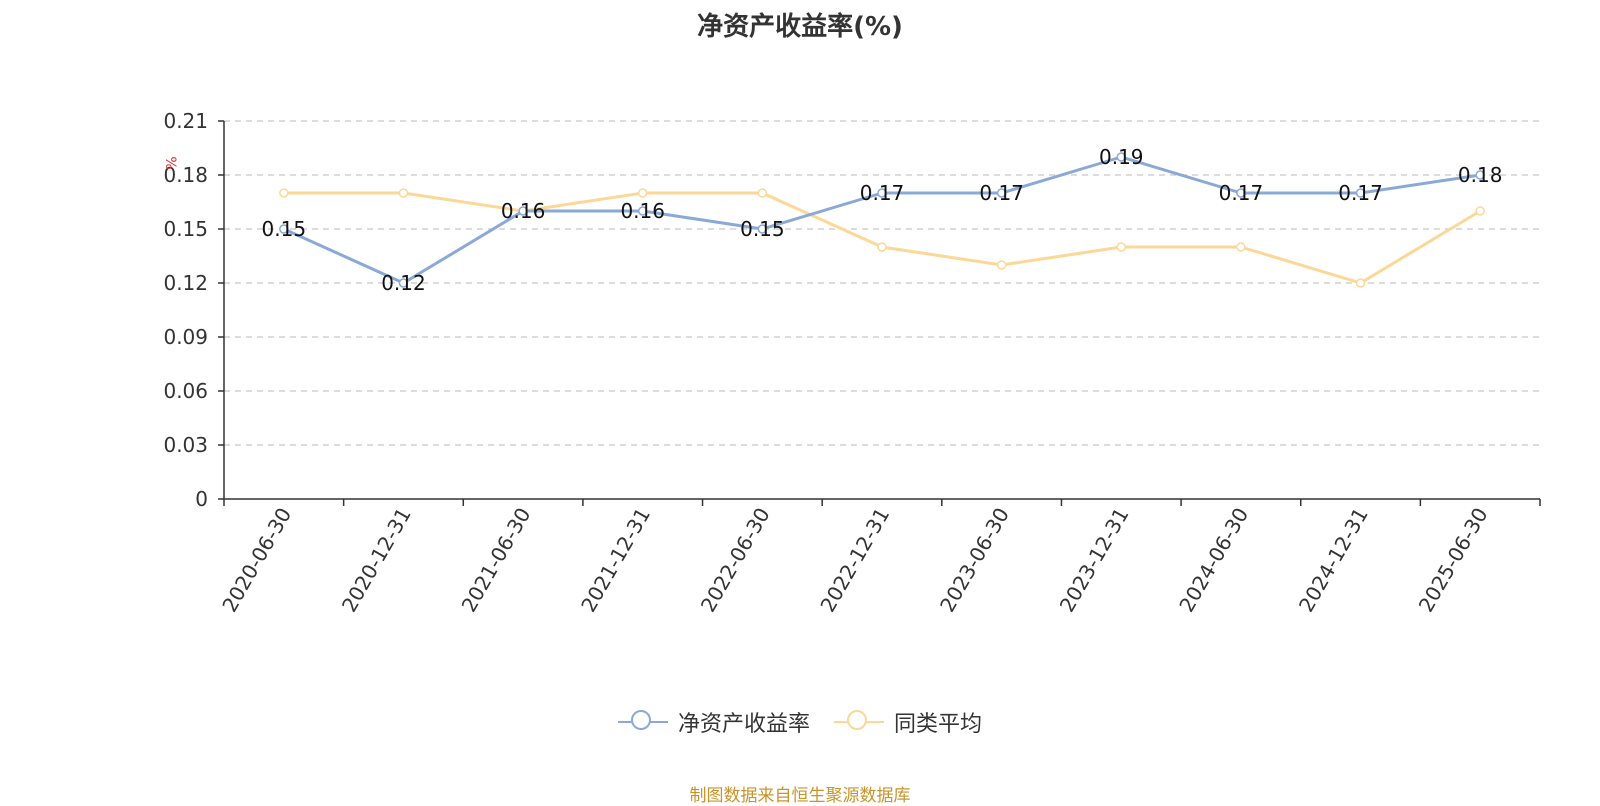 The width and height of the screenshot is (1600, 806). What do you see at coordinates (185, 391) in the screenshot?
I see `y-tick-label: 0.06` at bounding box center [185, 391].